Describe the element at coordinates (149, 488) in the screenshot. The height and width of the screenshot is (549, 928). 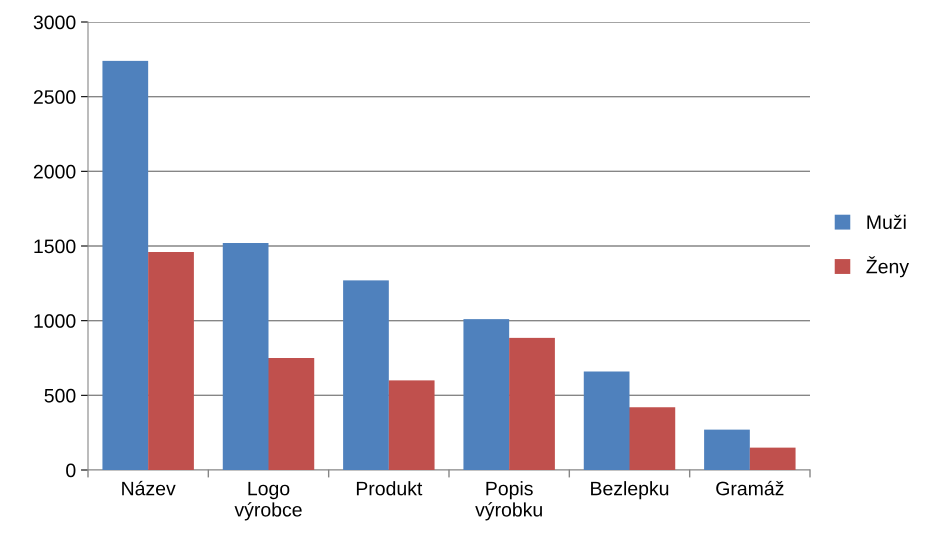
I see `x-tick-label: Název` at that location.